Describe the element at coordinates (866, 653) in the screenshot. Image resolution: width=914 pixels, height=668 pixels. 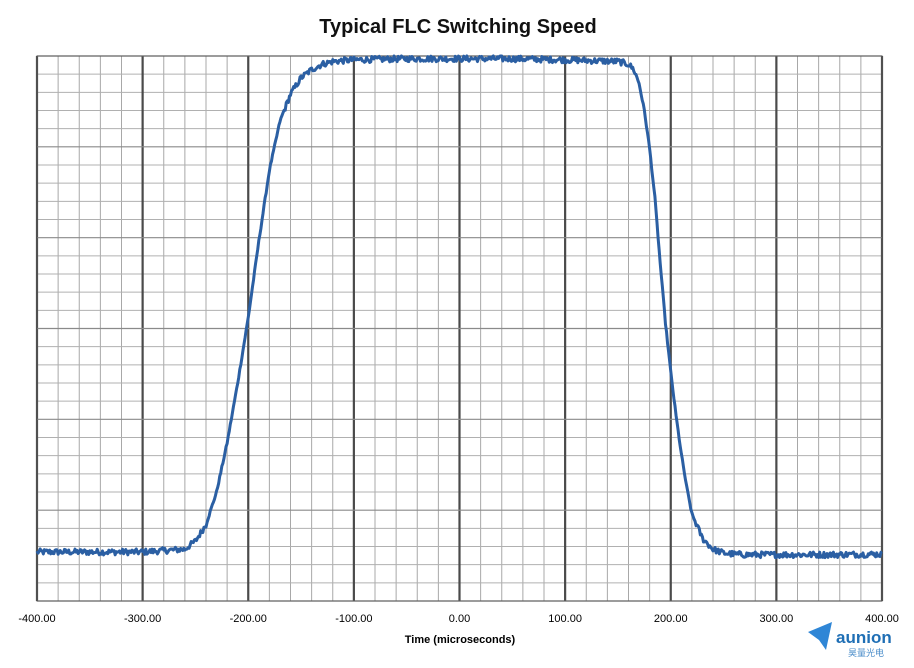
I see `watermark-sub: 昊量光电` at that location.